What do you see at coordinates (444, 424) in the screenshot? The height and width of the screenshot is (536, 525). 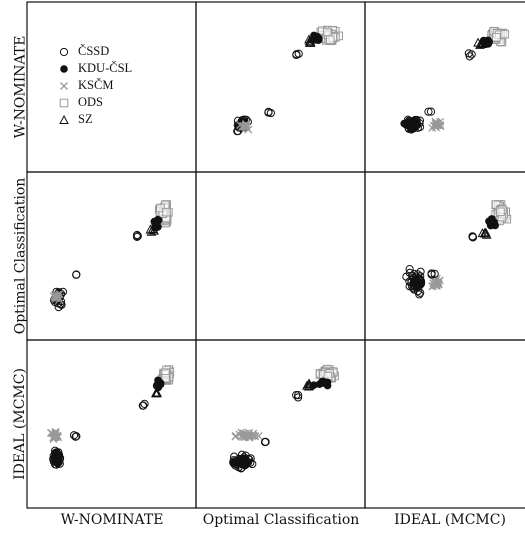 I see `panel-frame-r2c2` at bounding box center [444, 424].